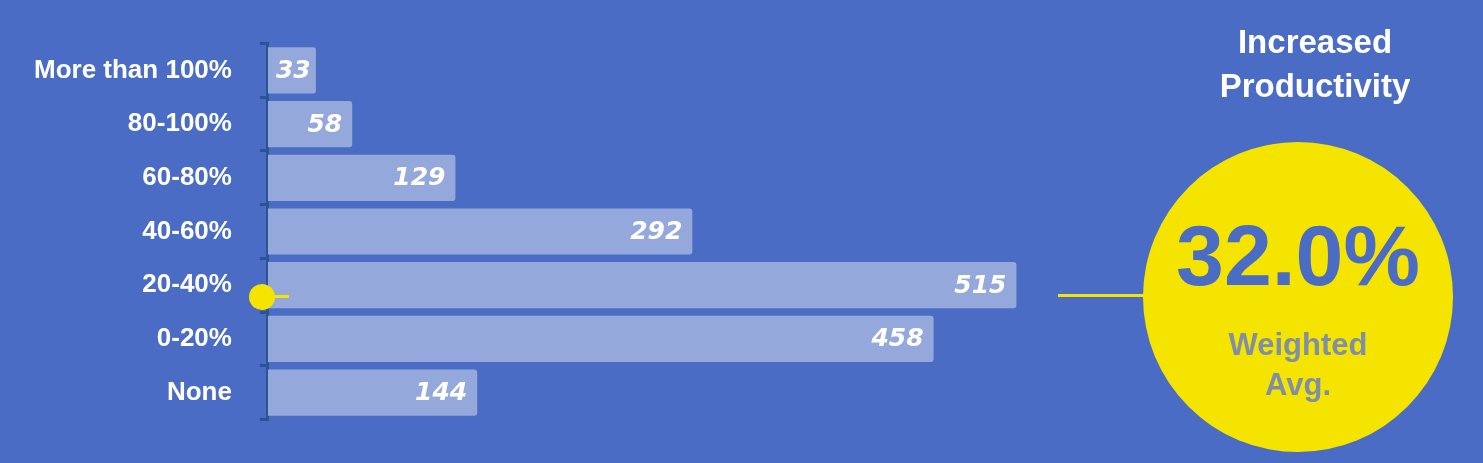 The image size is (1483, 463). I want to click on y-tick-label: None, so click(199, 390).